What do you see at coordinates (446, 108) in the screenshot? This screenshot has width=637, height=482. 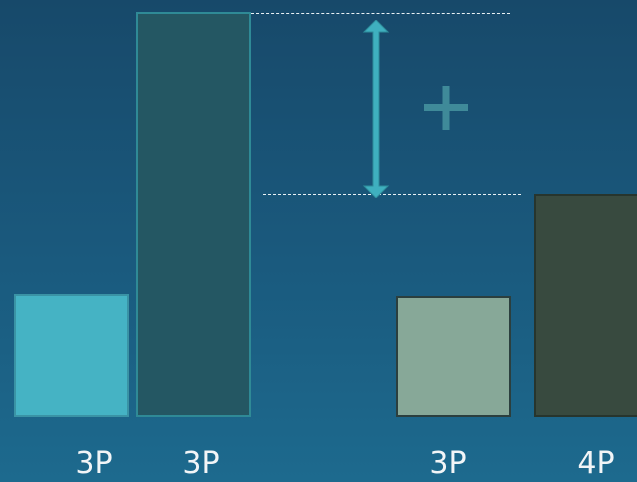 I see `plus-icon` at bounding box center [446, 108].